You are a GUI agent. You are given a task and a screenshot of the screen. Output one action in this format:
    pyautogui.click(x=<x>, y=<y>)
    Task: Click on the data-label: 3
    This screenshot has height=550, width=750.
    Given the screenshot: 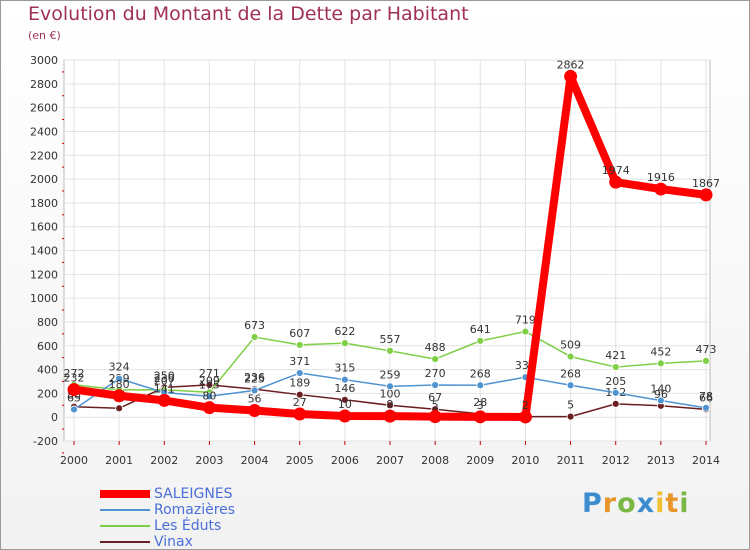 What is the action you would take?
    pyautogui.click(x=480, y=405)
    